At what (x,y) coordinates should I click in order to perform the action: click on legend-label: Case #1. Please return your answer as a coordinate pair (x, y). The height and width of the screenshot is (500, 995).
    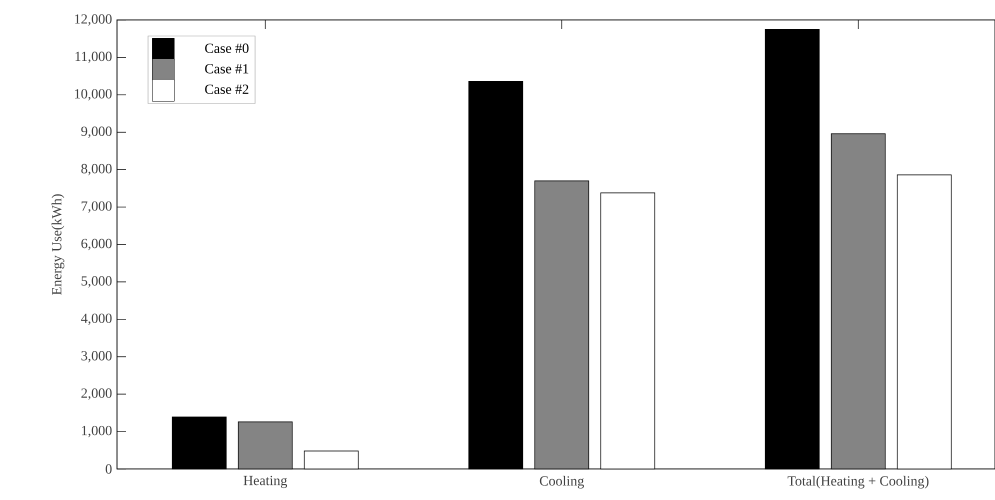
    Looking at the image, I should click on (226, 69).